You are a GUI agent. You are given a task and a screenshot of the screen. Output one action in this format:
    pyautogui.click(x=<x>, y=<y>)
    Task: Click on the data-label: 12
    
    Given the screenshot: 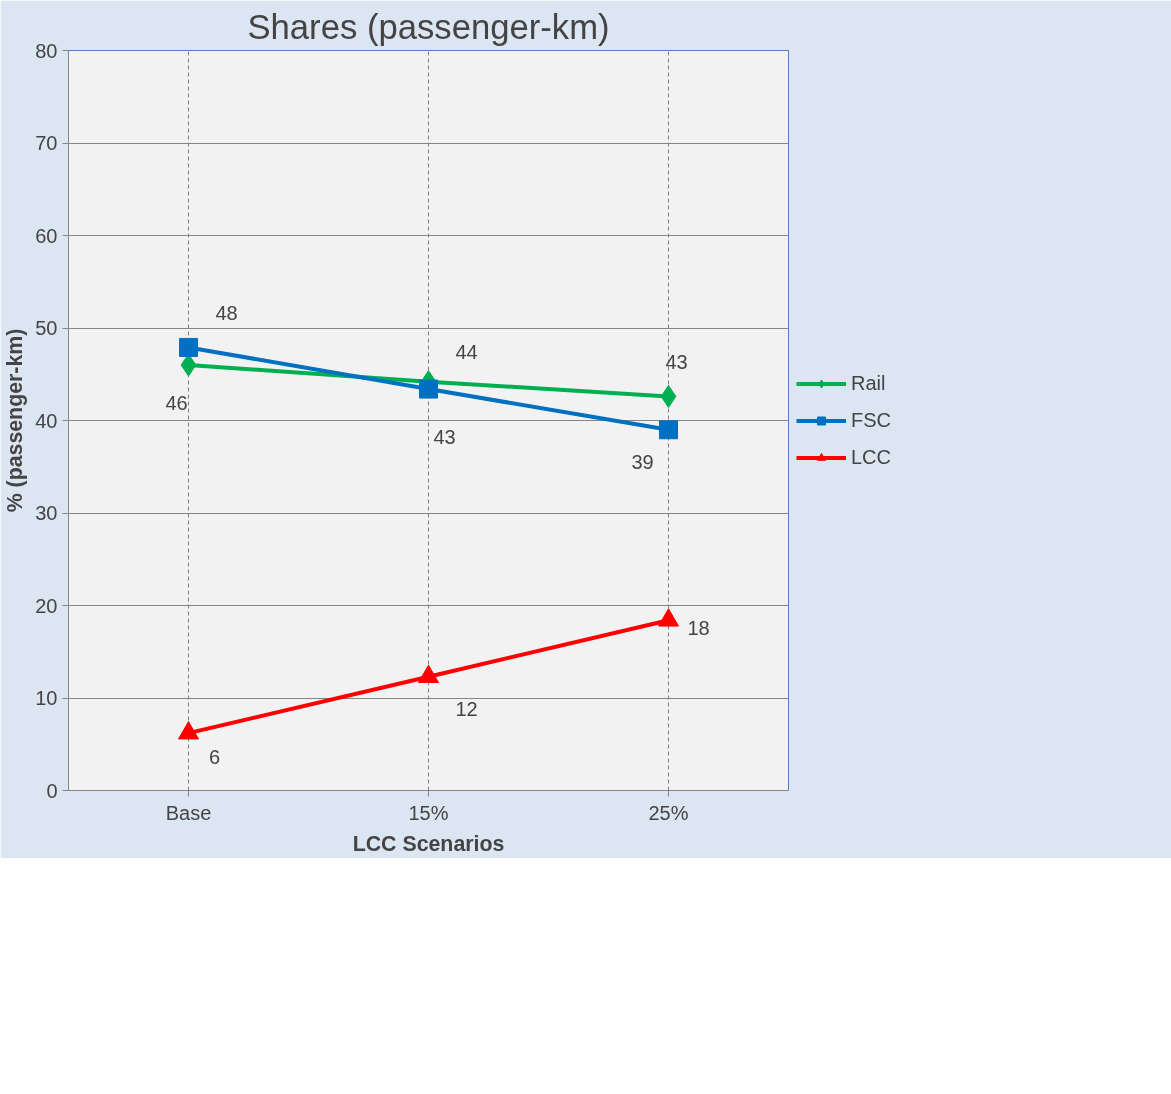 What is the action you would take?
    pyautogui.click(x=466, y=708)
    